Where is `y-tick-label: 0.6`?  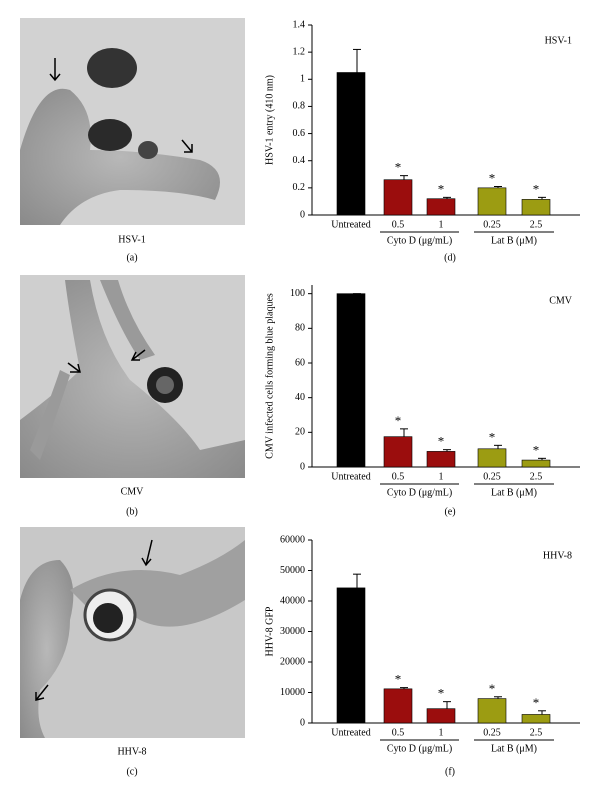
y-tick-label: 0.6 is located at coordinates (299, 133).